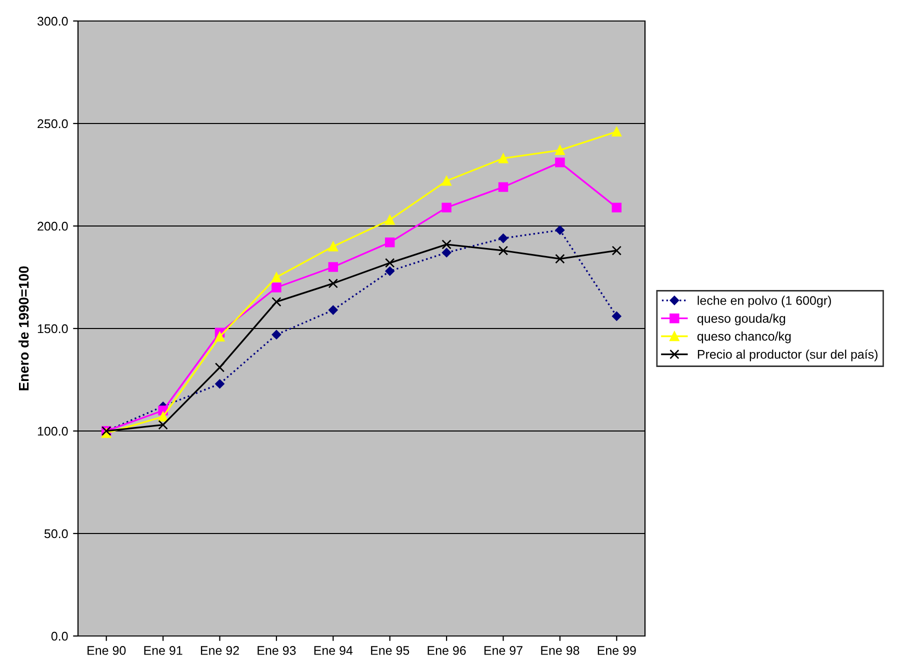  I want to click on y-axis-title: Enero de 1990=100, so click(23, 328).